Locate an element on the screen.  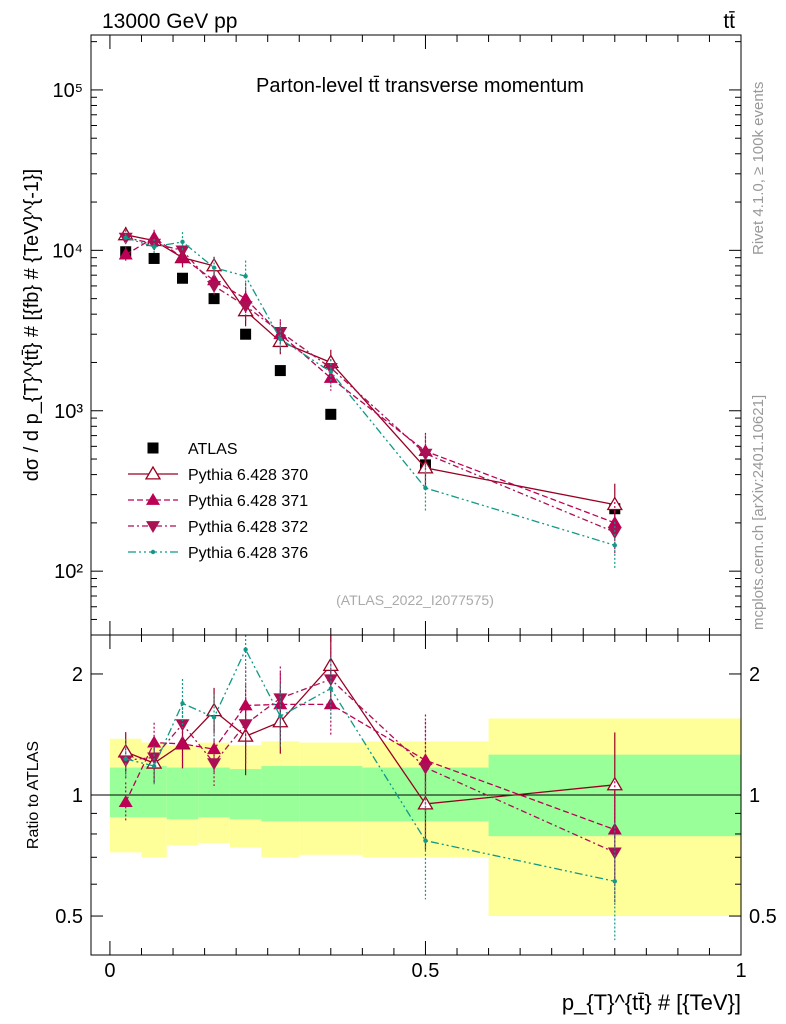
rivet-label: Rivet 4.1.0, ≥ 100k events is located at coordinates (758, 168).